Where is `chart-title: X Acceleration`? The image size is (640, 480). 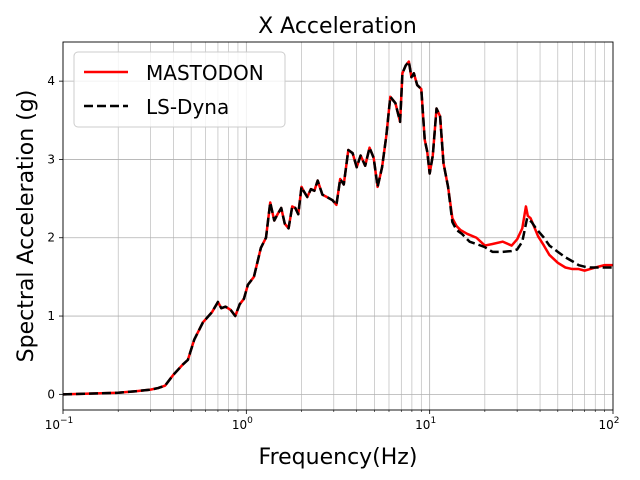 chart-title: X Acceleration is located at coordinates (337, 26).